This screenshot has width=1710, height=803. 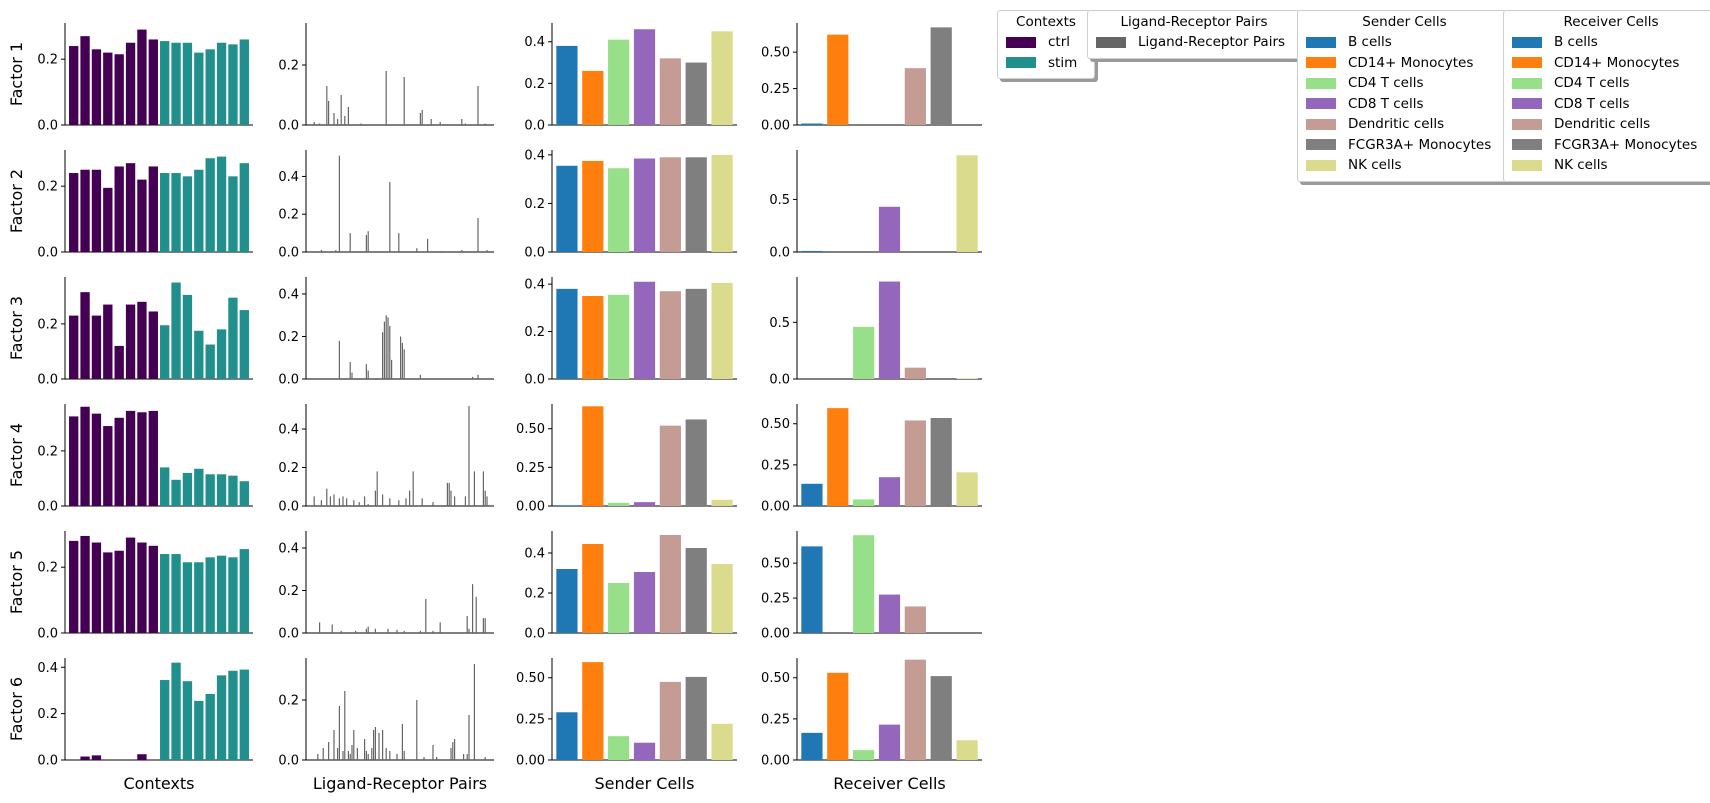 What do you see at coordinates (1370, 42) in the screenshot?
I see `legend-label: B cells` at bounding box center [1370, 42].